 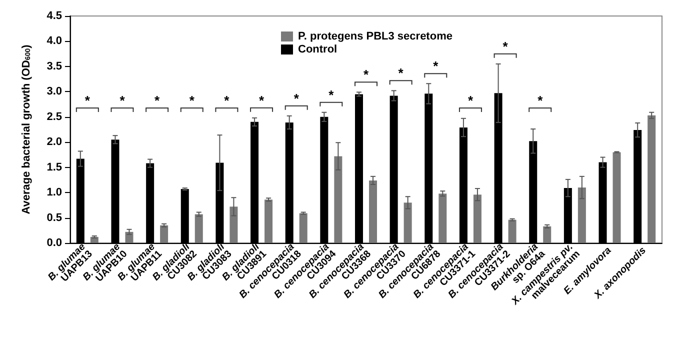 I want to click on y-tick-label: 0.0, so click(x=54, y=243).